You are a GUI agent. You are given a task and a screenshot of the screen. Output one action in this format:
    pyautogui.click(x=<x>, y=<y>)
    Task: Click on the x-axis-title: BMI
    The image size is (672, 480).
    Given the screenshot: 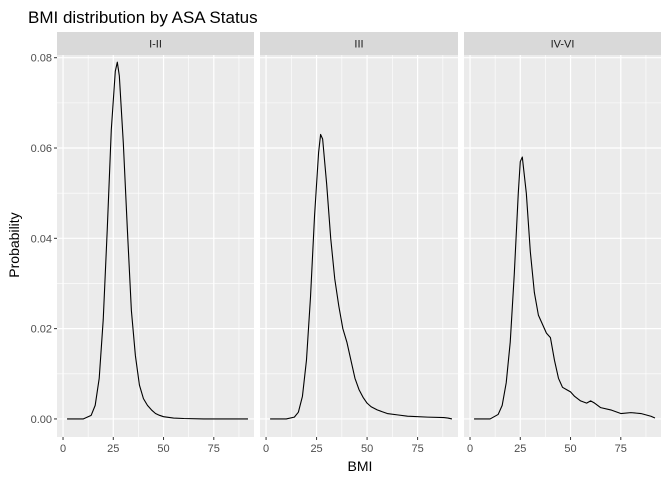 What is the action you would take?
    pyautogui.click(x=360, y=466)
    